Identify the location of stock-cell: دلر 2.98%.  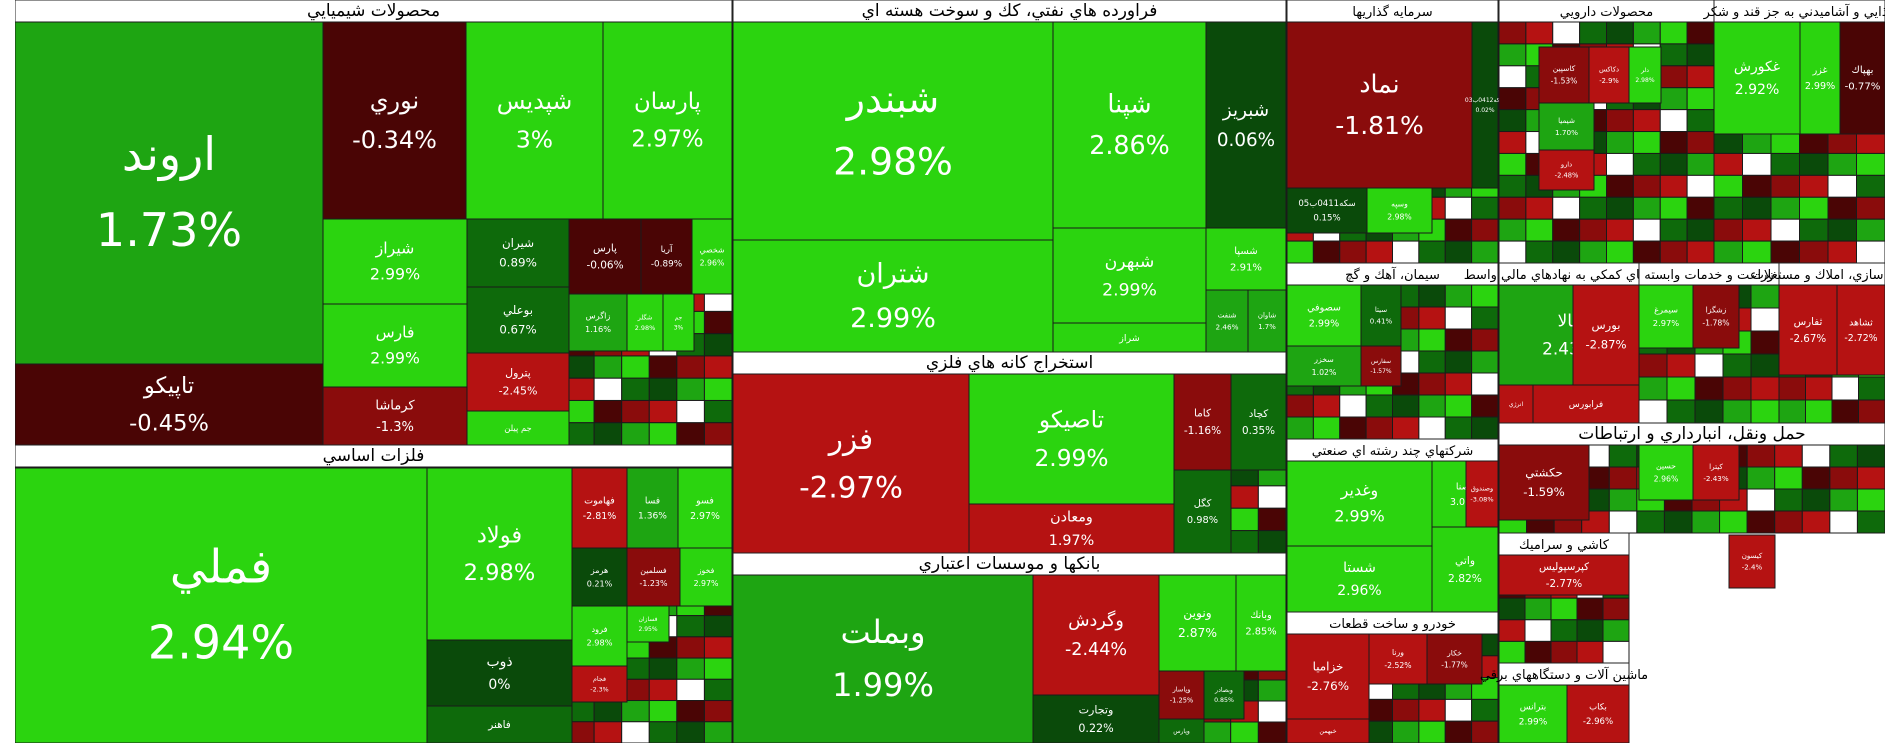
(1645, 75).